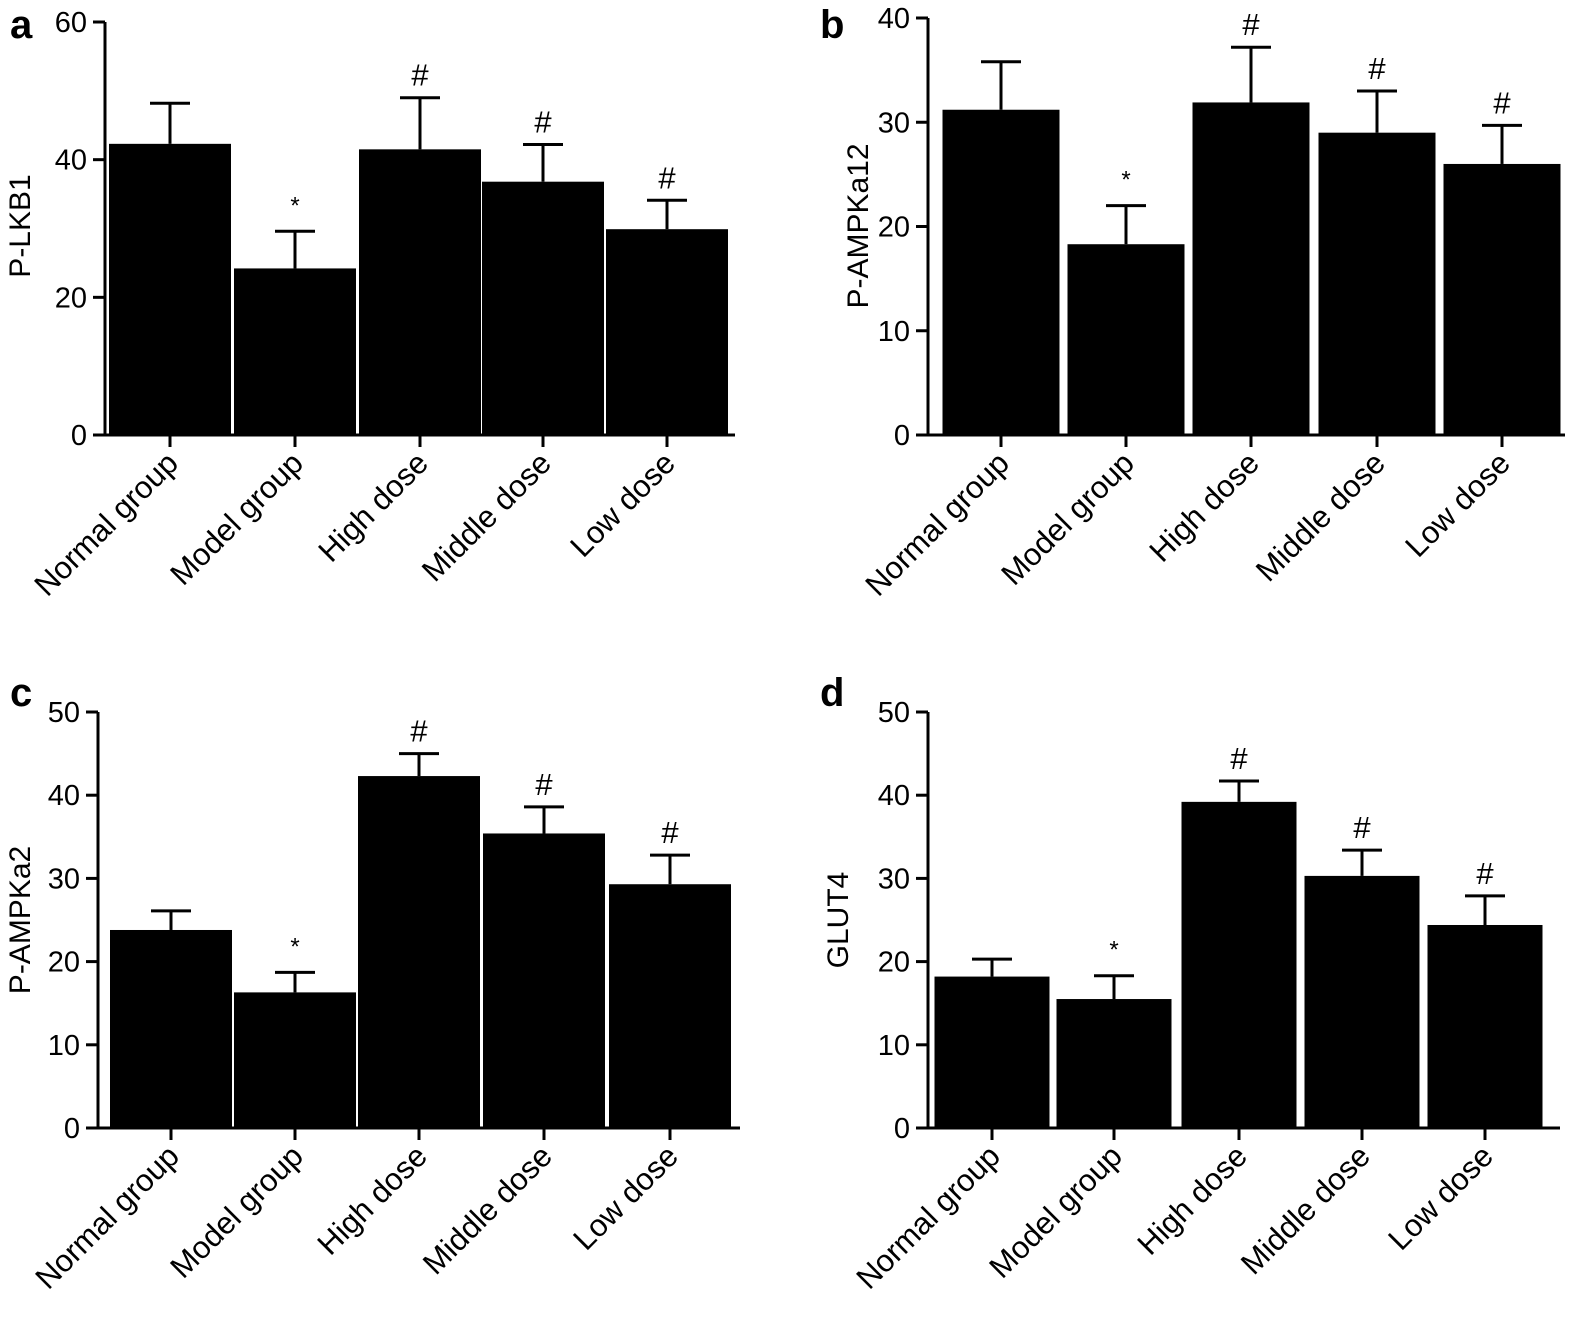 The width and height of the screenshot is (1595, 1334). What do you see at coordinates (20, 920) in the screenshot?
I see `panel-c-y-axis-title: P-AMPKa2` at bounding box center [20, 920].